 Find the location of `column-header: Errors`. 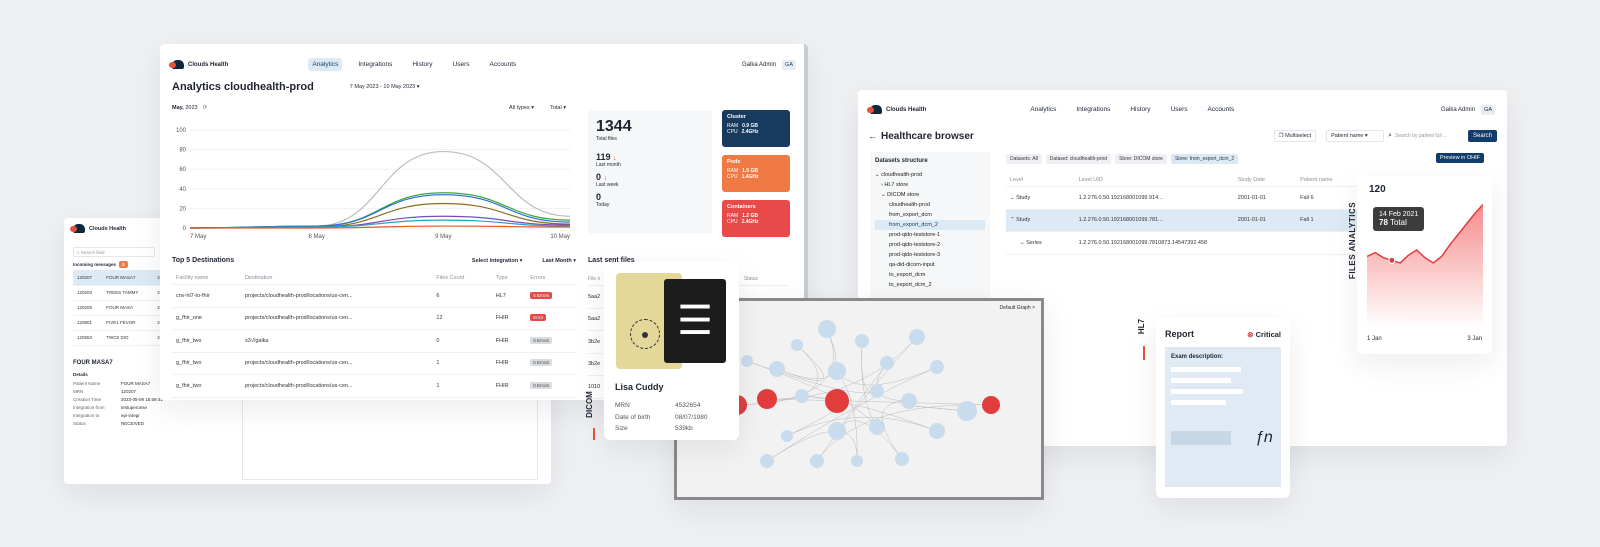

column-header: Errors is located at coordinates (551, 278).